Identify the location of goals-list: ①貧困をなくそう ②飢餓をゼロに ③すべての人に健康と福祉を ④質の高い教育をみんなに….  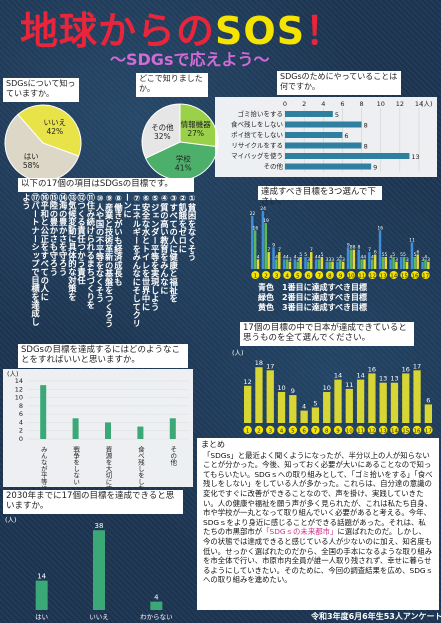
(99, 263).